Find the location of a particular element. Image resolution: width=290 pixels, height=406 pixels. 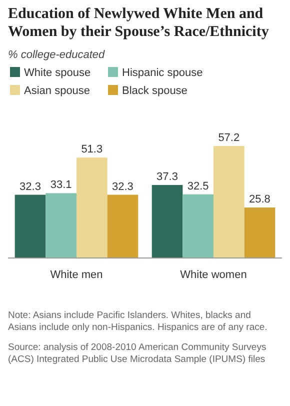

x-tick-label: White women is located at coordinates (213, 275).